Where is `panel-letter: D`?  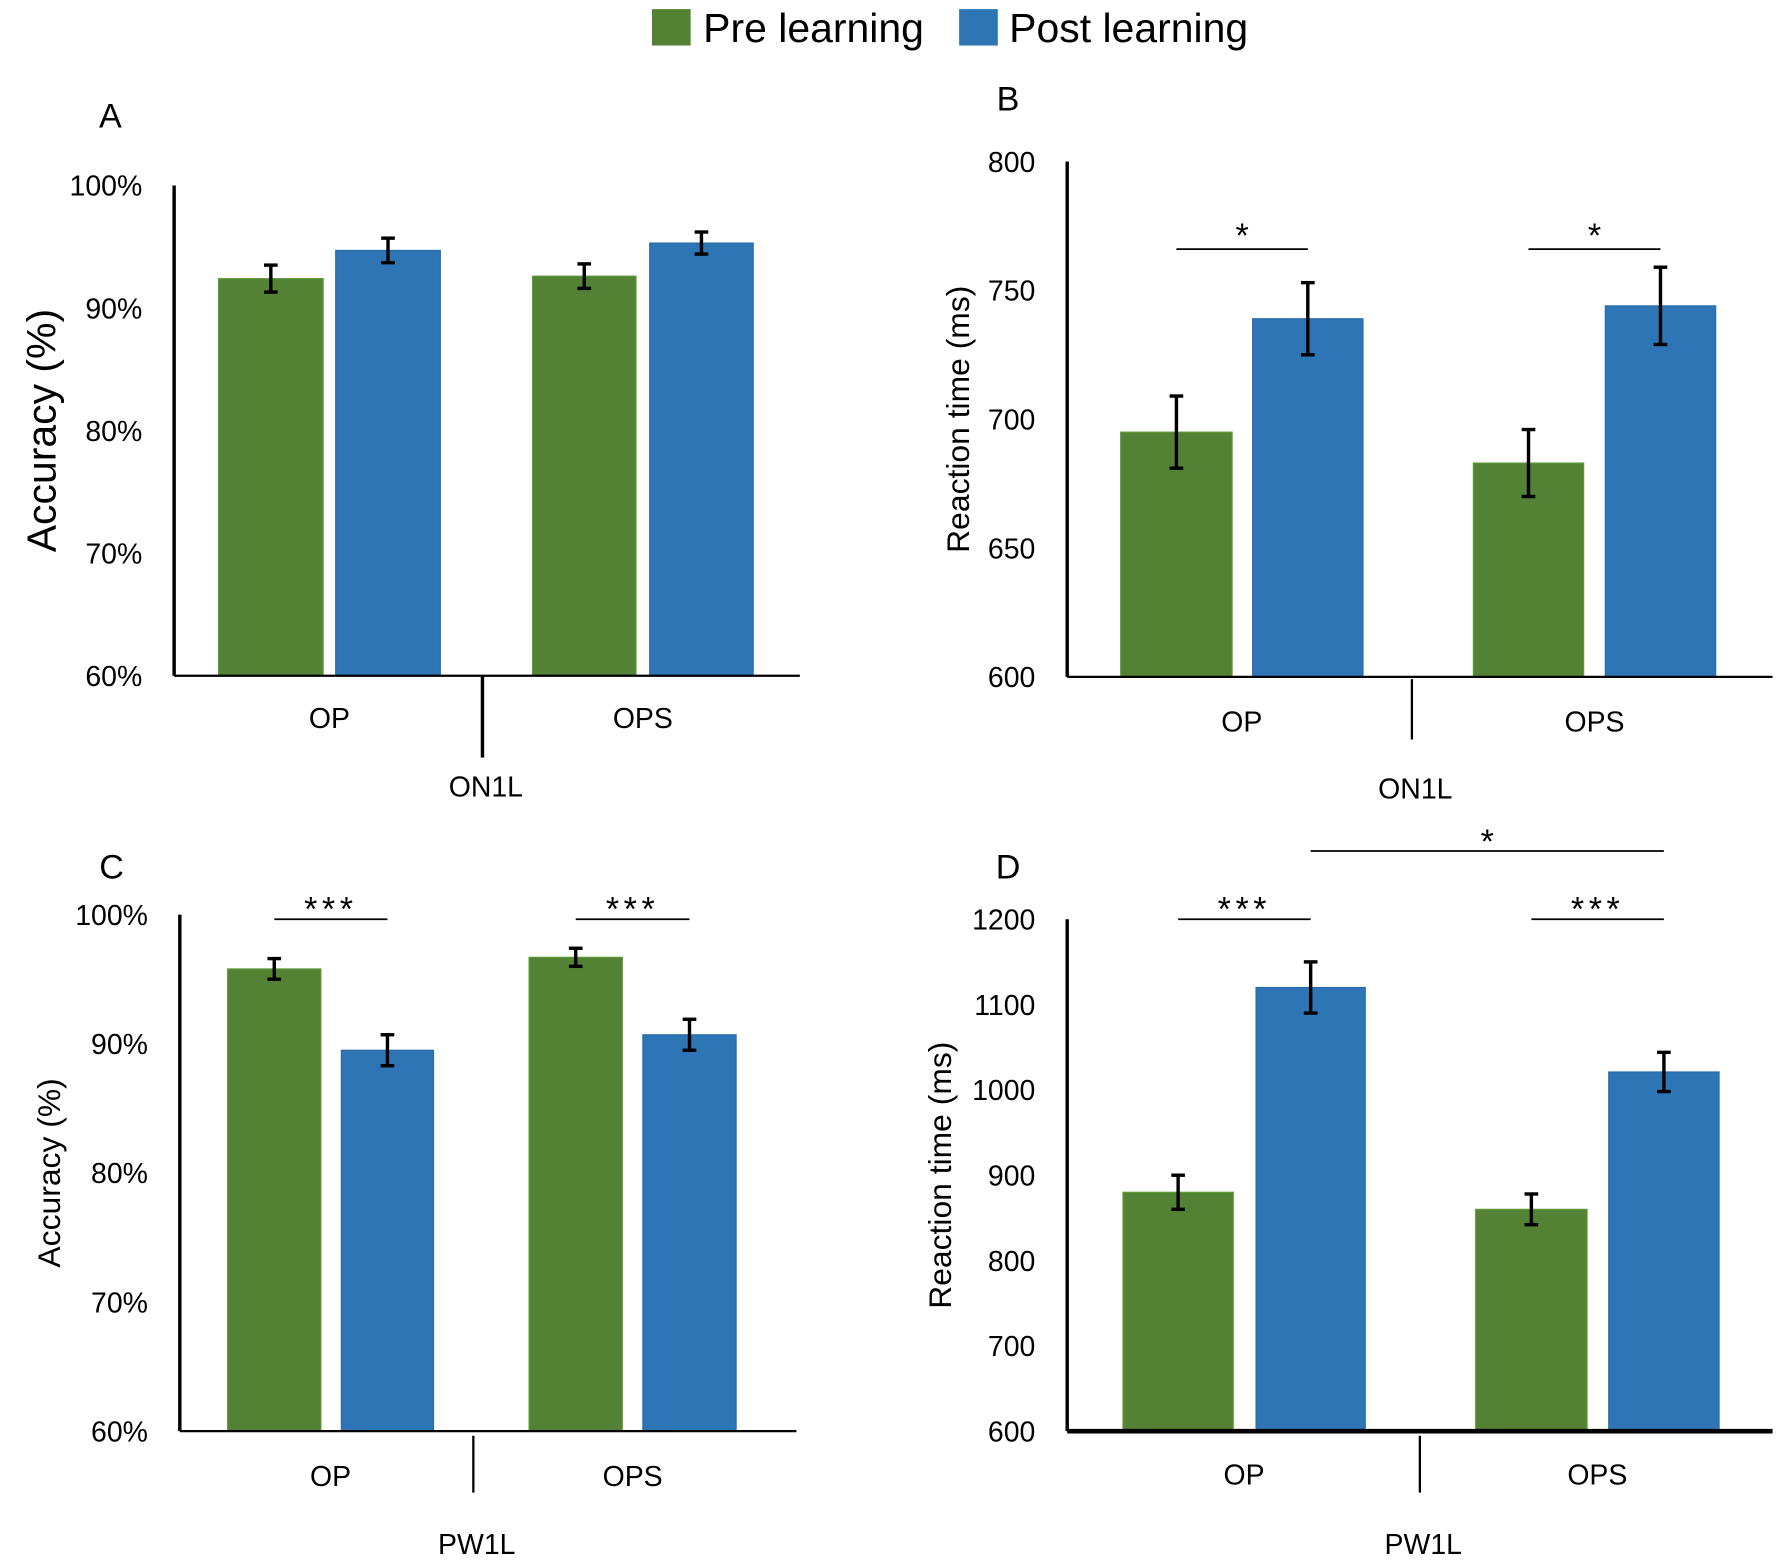
panel-letter: D is located at coordinates (1008, 867).